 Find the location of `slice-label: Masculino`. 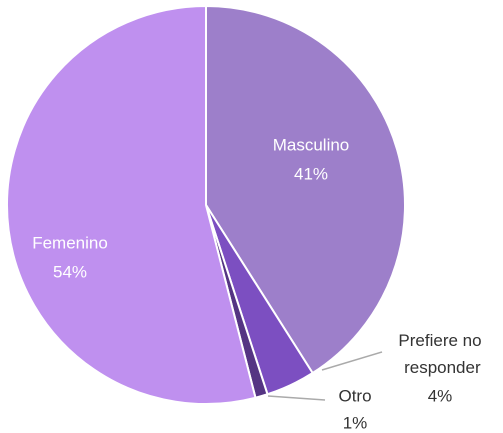

slice-label: Masculino is located at coordinates (311, 144).